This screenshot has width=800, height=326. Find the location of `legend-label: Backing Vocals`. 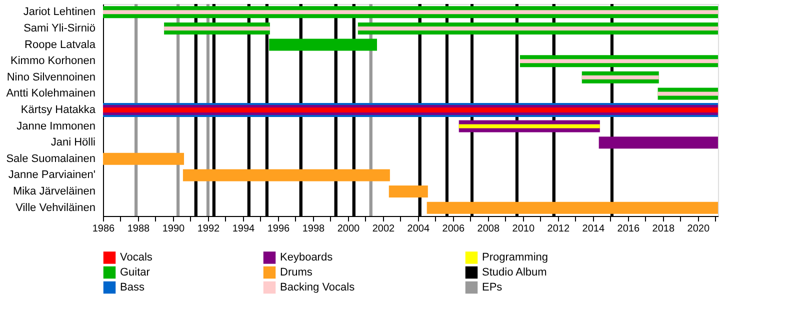

legend-label: Backing Vocals is located at coordinates (318, 288).